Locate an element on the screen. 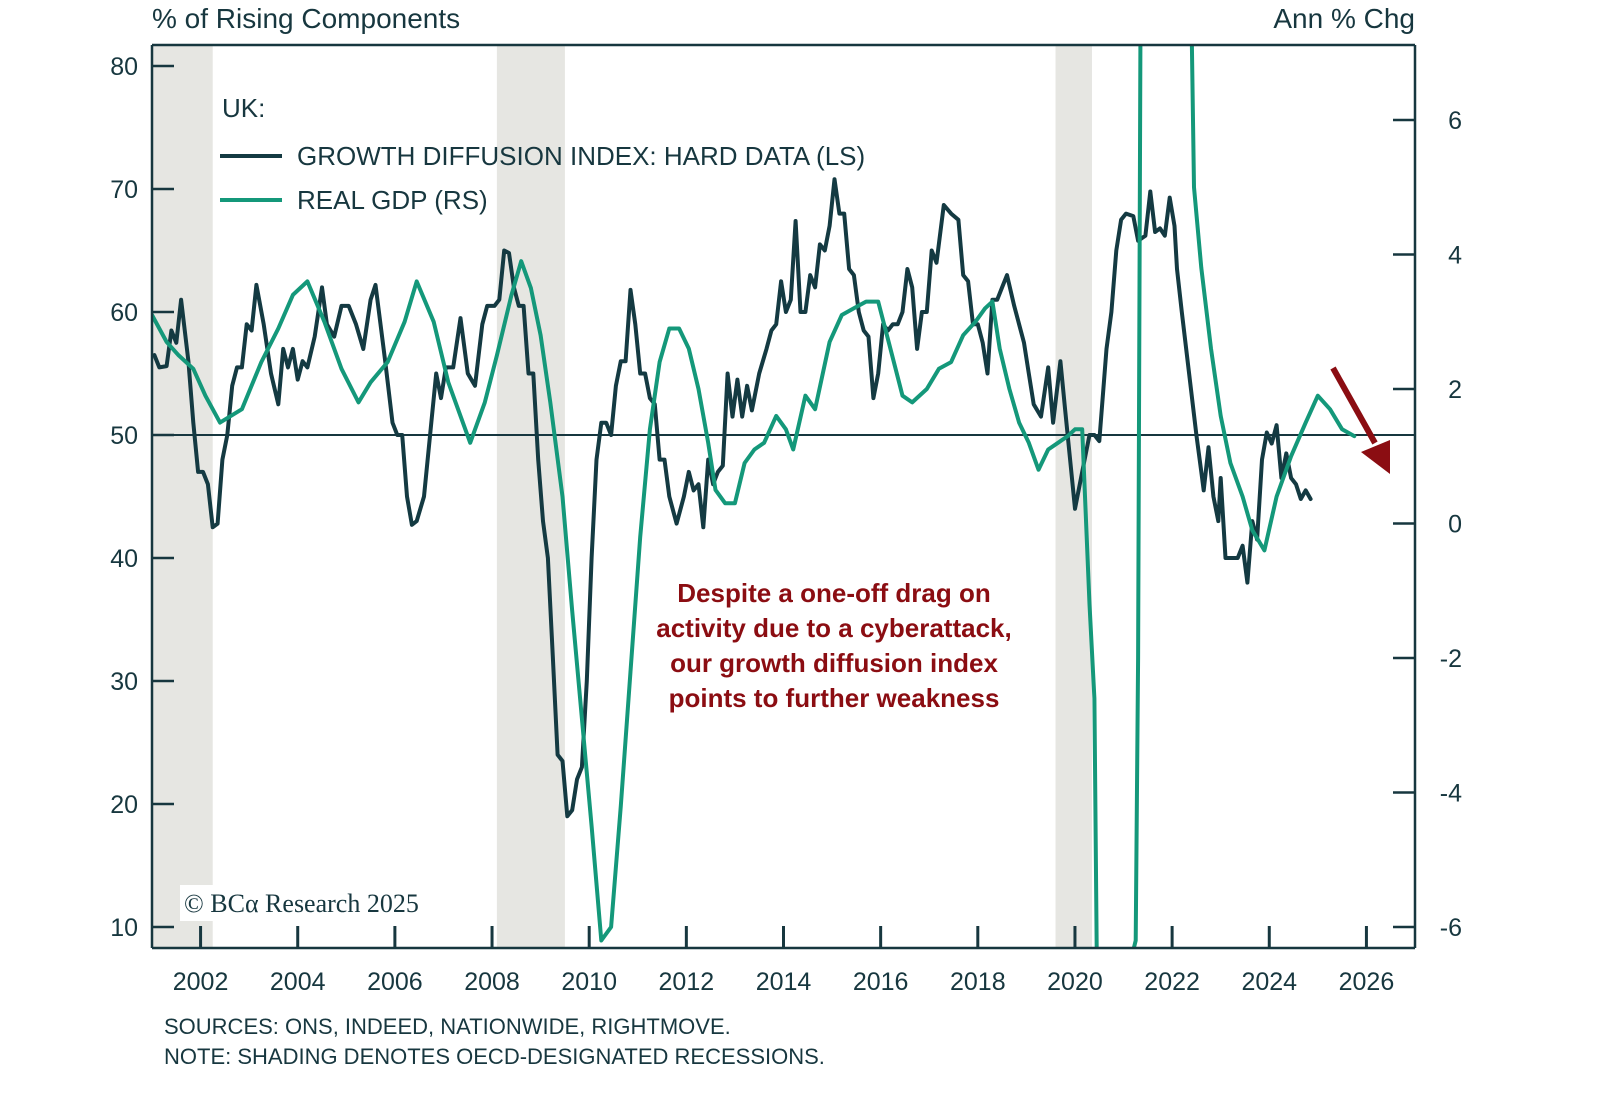 The height and width of the screenshot is (1107, 1600). left-tick-label-30: 30 is located at coordinates (124, 682).